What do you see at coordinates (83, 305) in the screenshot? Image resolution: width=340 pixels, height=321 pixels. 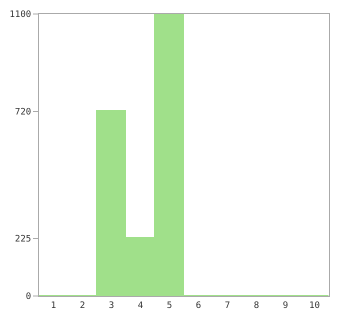 I see `x-tick-label: 2` at bounding box center [83, 305].